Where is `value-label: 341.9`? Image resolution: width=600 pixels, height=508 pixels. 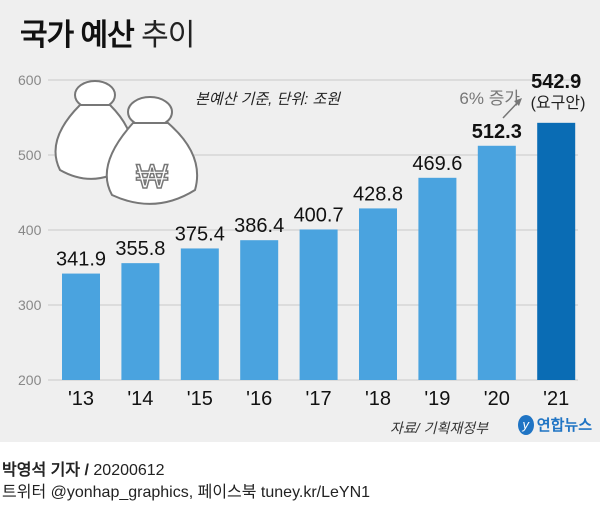
value-label: 341.9 is located at coordinates (81, 260).